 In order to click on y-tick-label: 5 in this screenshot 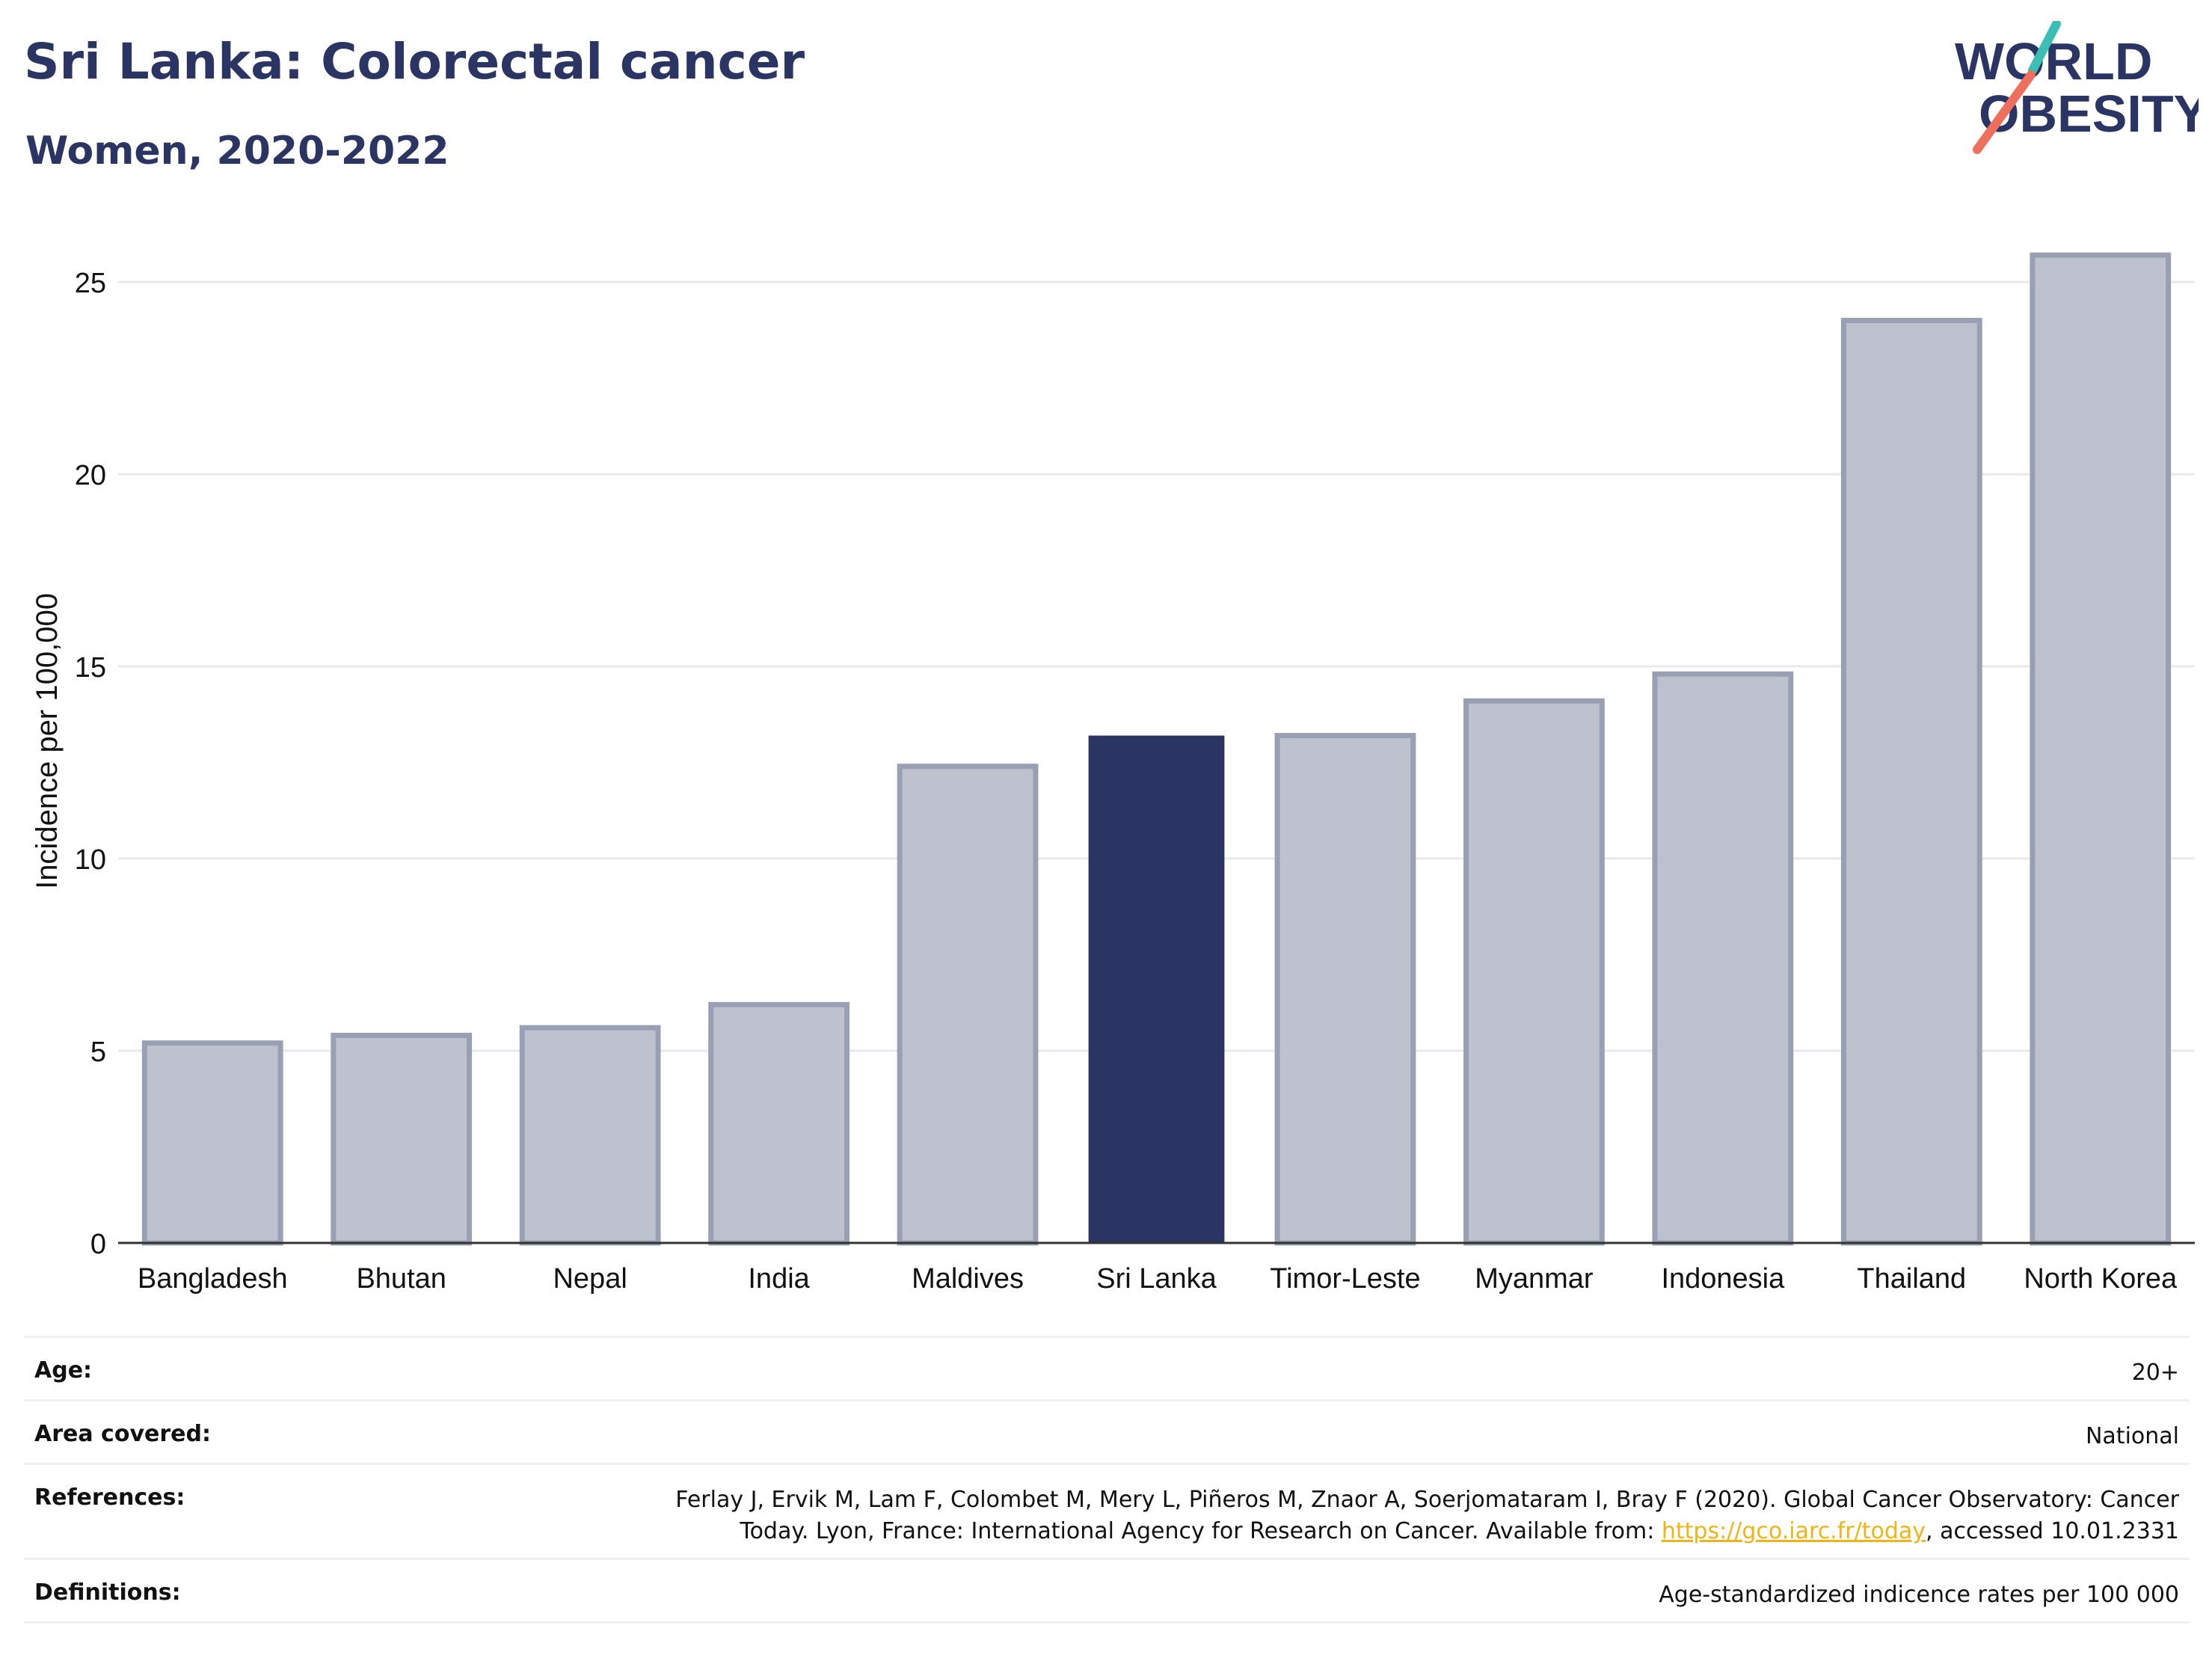, I will do `click(98, 1052)`.